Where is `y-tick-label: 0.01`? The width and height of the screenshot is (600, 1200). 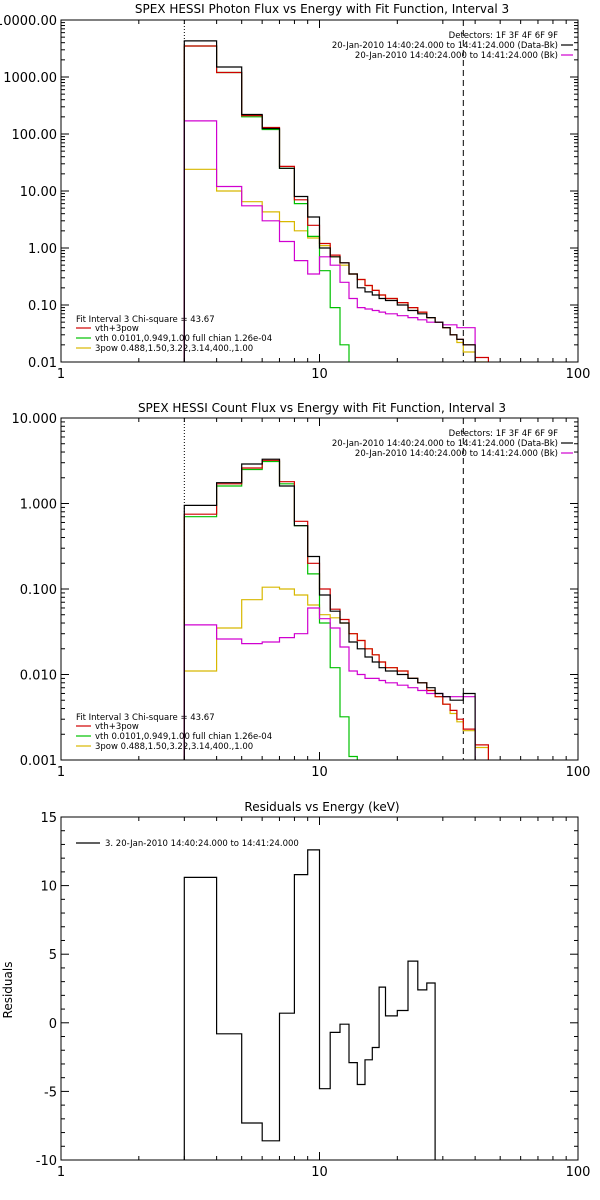
y-tick-label: 0.01 is located at coordinates (42, 363).